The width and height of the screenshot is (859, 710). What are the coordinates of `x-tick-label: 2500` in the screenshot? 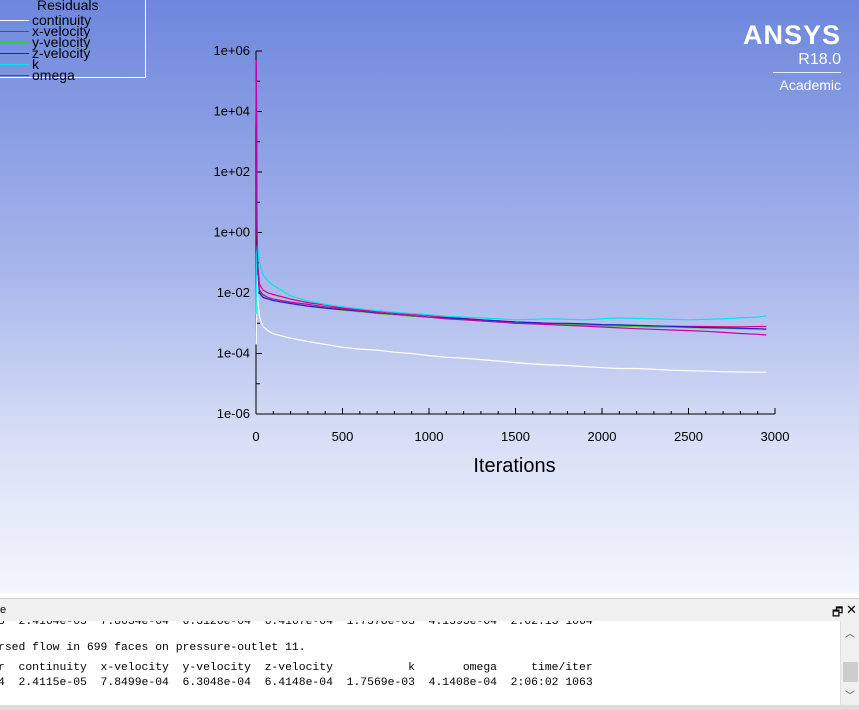 It's located at (688, 436).